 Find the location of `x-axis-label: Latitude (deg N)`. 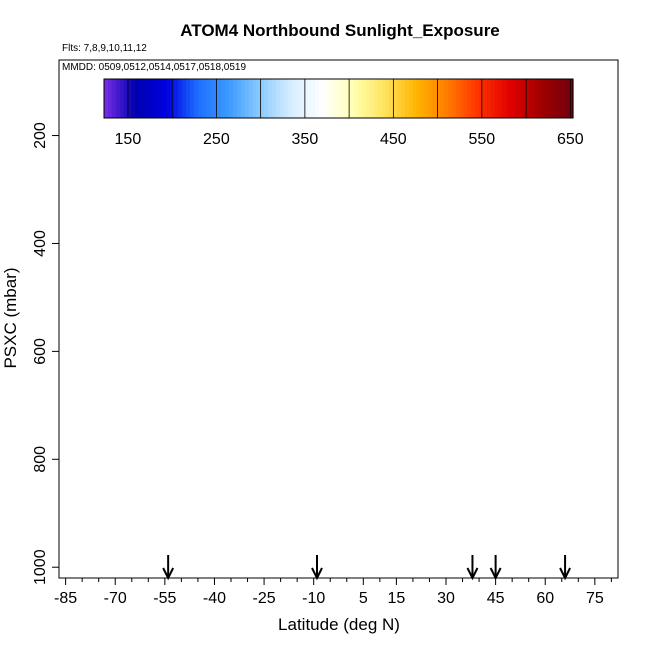

x-axis-label: Latitude (deg N) is located at coordinates (339, 624).